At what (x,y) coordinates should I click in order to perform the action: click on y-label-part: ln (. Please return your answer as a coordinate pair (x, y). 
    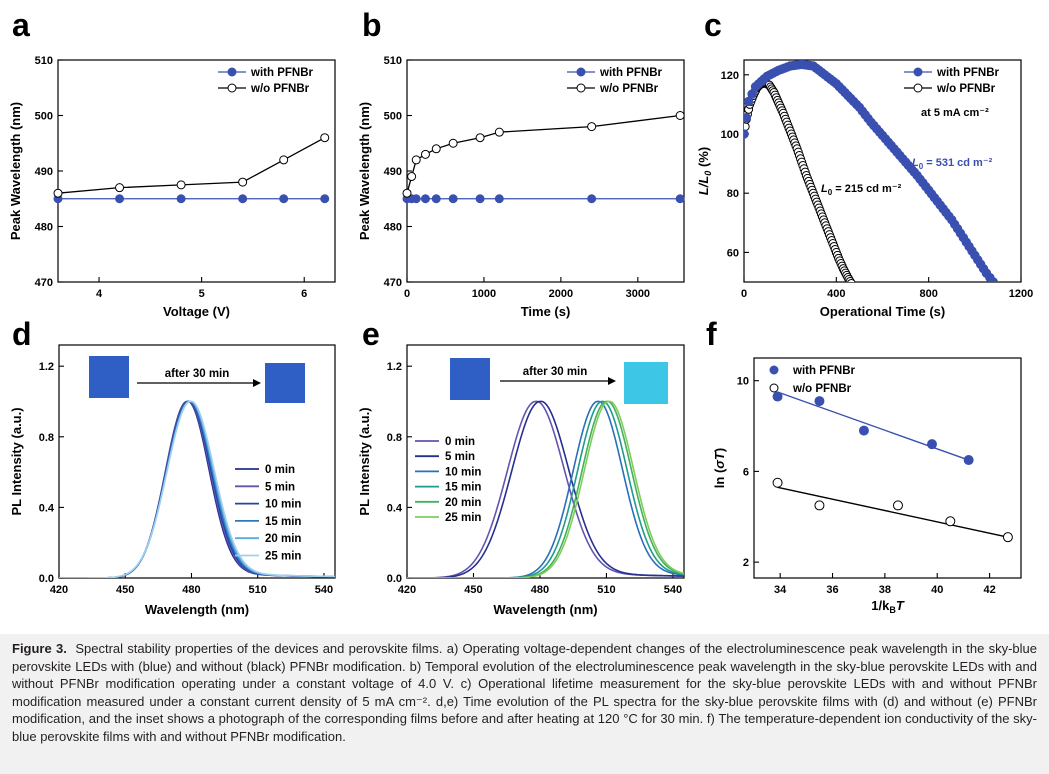
    Looking at the image, I should click on (719, 478).